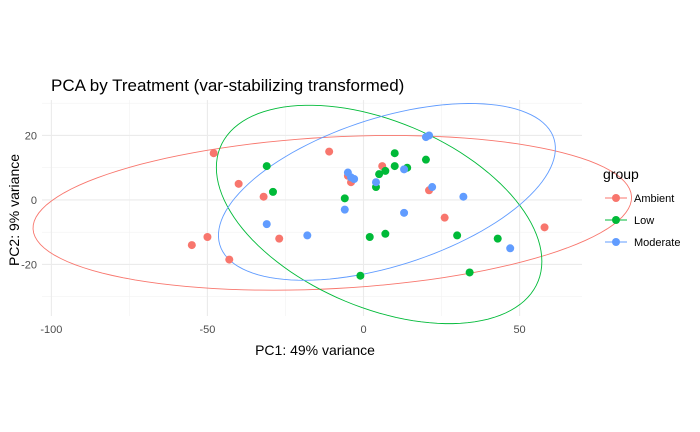 The height and width of the screenshot is (432, 700). I want to click on legend-label-ambient: Ambient, so click(654, 199).